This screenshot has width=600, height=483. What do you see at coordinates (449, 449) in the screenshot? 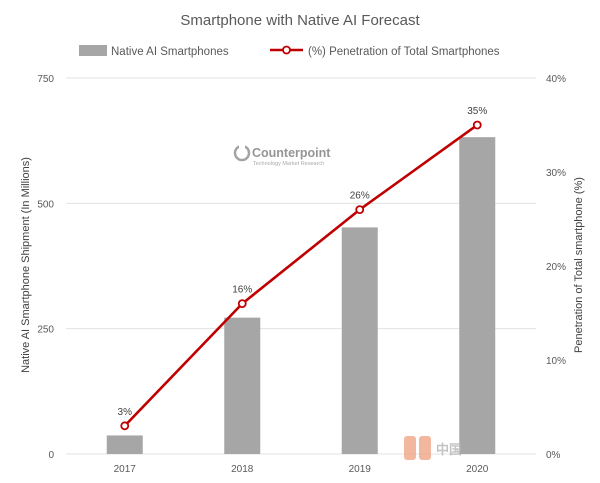
I see `corner-mark-text: 中国` at bounding box center [449, 449].